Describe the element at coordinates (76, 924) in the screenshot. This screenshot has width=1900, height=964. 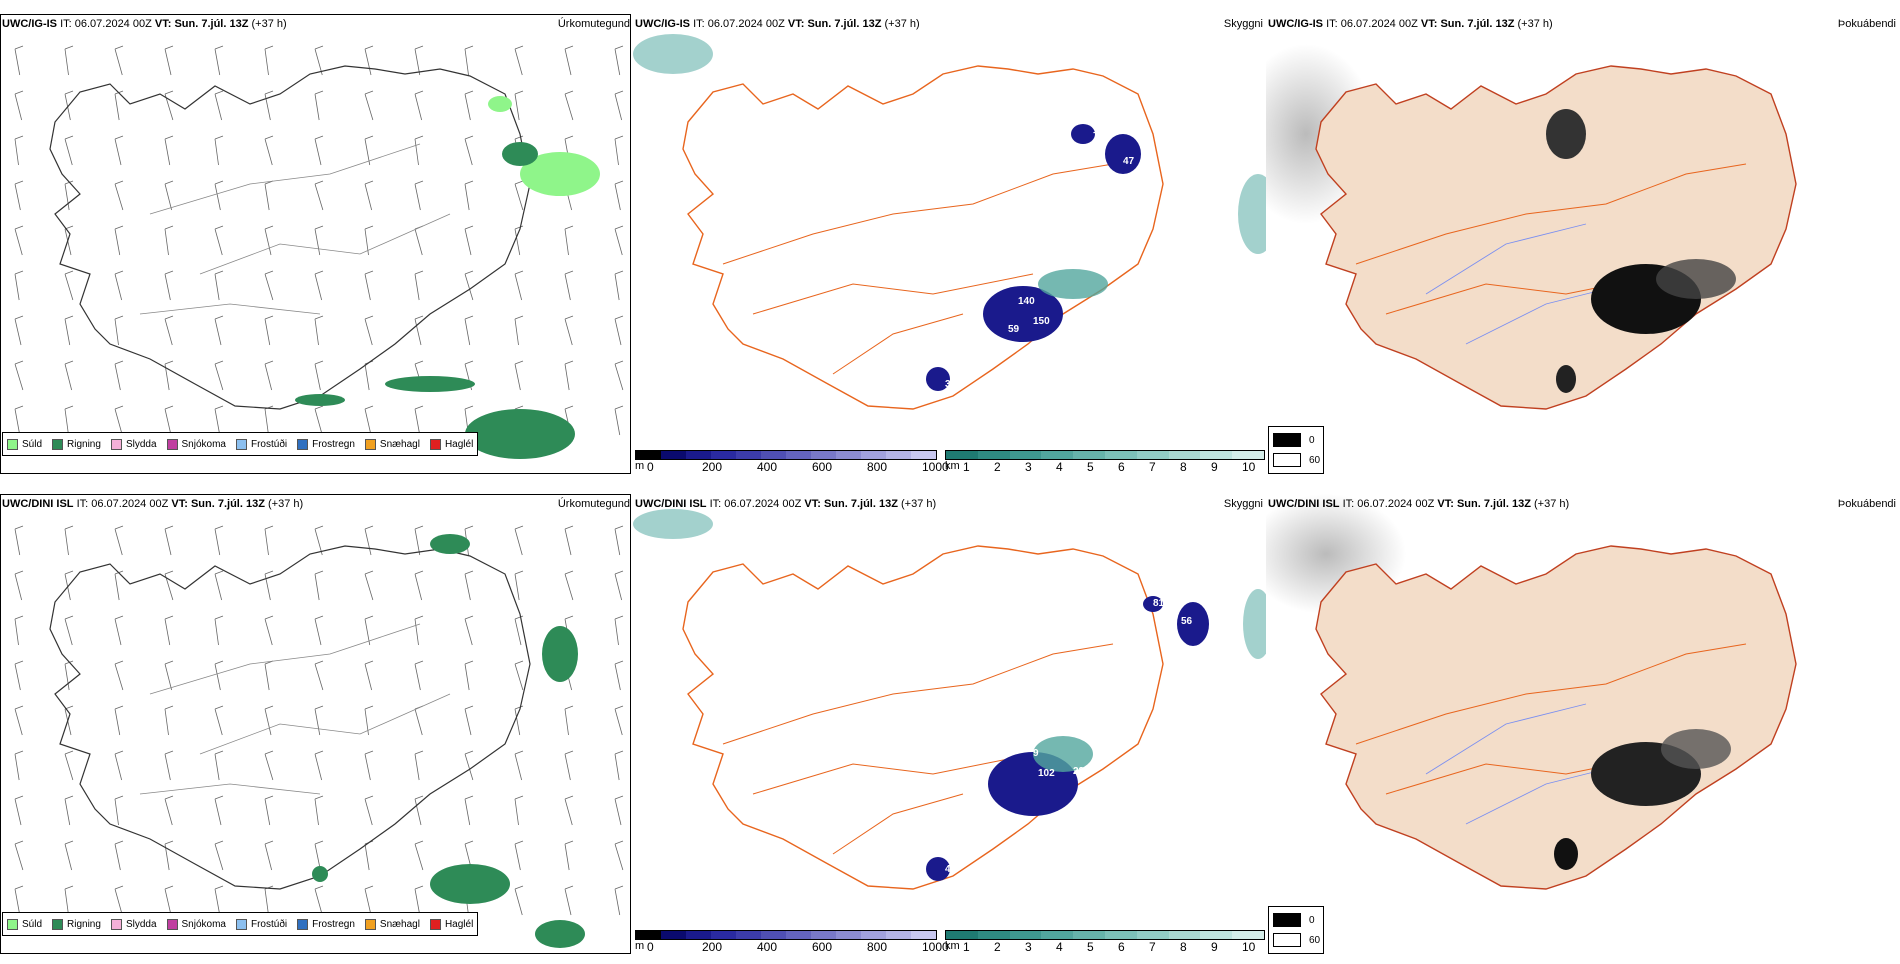
I see `precip-legend-item: Rigning` at that location.